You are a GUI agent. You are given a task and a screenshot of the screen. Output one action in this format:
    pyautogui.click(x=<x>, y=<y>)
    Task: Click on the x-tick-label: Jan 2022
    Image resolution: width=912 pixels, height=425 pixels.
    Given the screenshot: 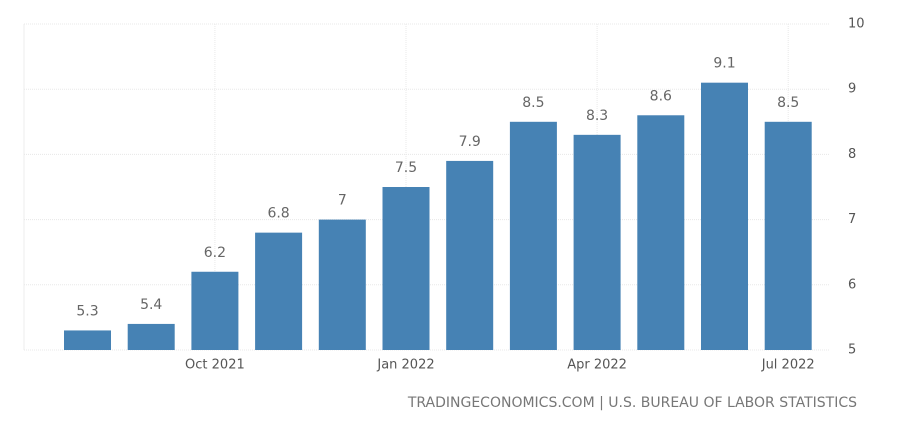 What is the action you would take?
    pyautogui.click(x=405, y=365)
    